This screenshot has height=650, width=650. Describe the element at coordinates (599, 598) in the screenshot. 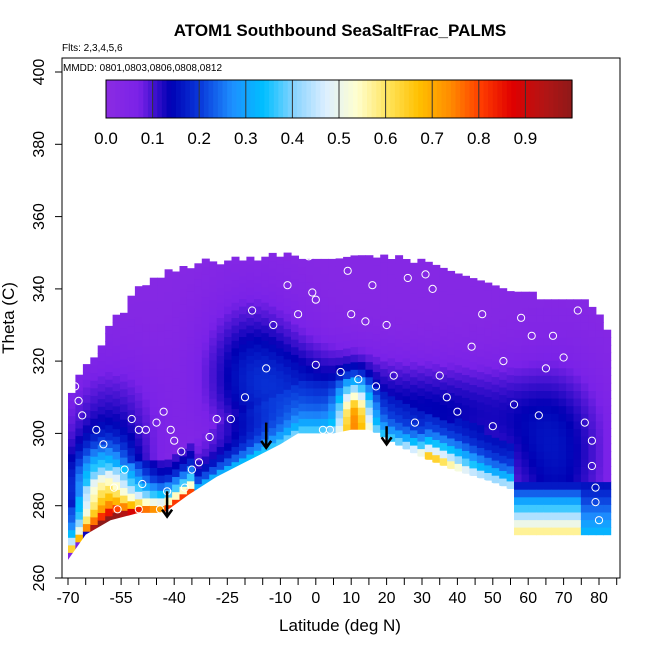

I see `x-tick-label: 80` at that location.